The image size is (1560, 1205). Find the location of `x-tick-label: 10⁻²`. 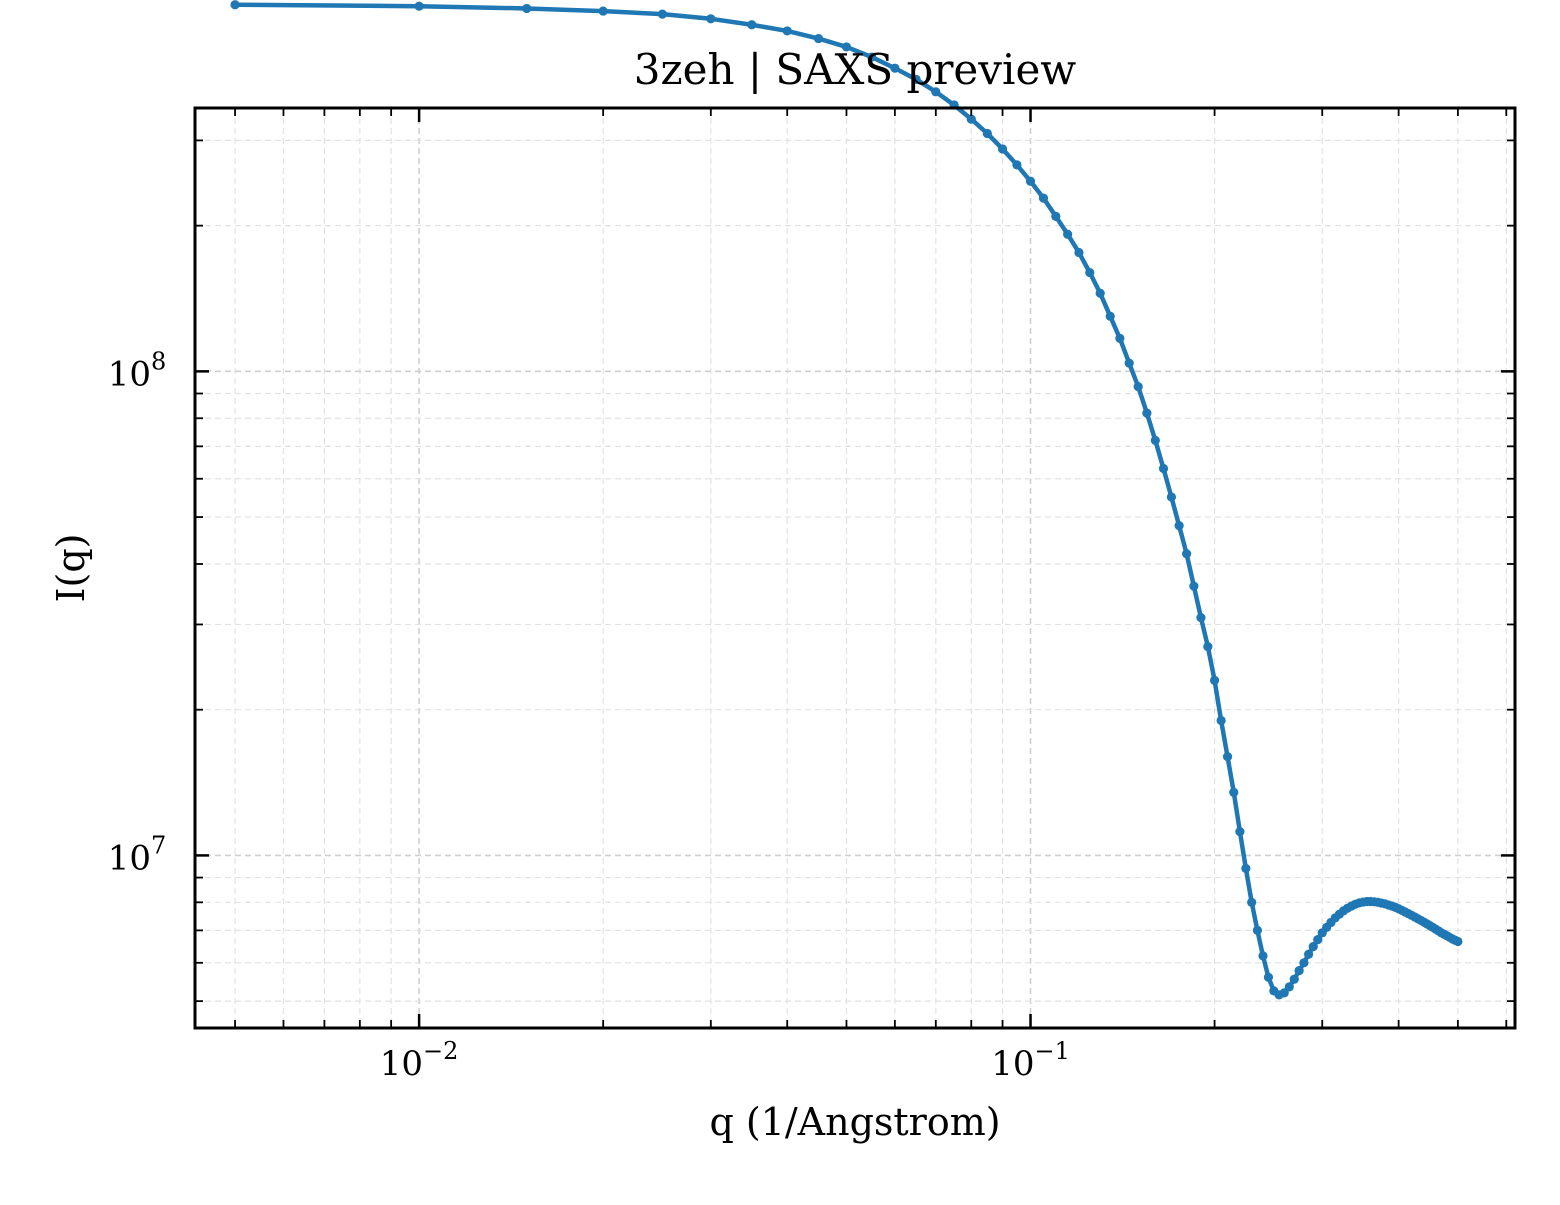

x-tick-label: 10⁻² is located at coordinates (419, 1060).